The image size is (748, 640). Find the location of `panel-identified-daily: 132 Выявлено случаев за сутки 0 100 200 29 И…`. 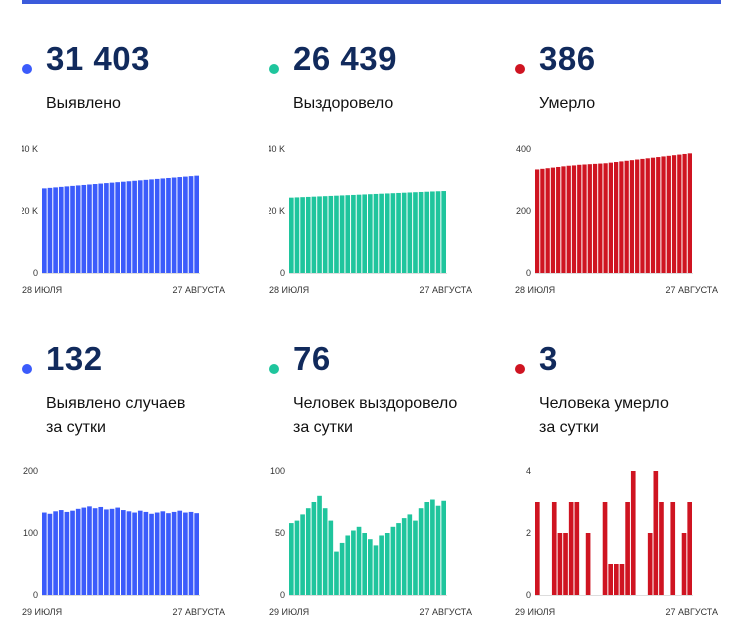

panel-identified-daily: 132 Выявлено случаев за сутки 0 100 200 29 И… is located at coordinates (137, 490).